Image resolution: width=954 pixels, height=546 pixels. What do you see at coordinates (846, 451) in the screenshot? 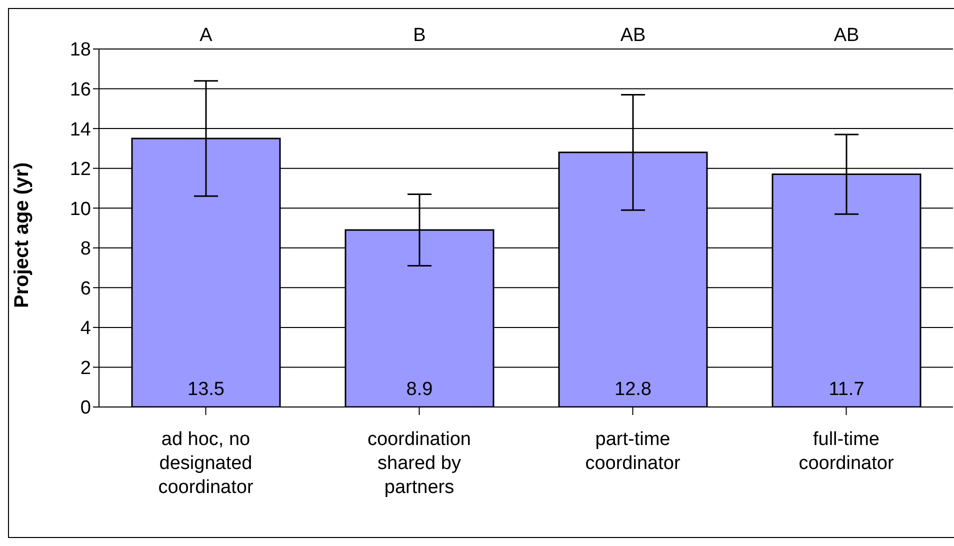
I see `x-tick-label: full-time coordinator` at bounding box center [846, 451].